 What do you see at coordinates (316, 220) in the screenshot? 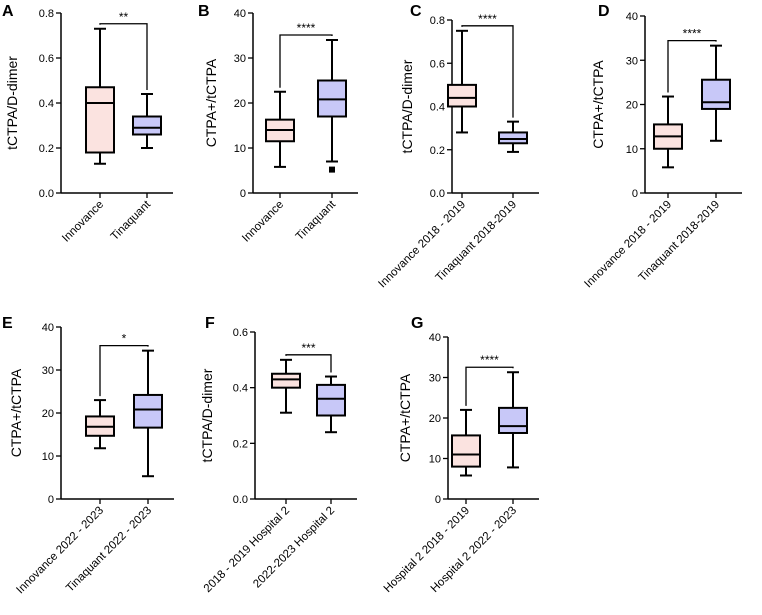
I see `category-label: Tinaquant` at bounding box center [316, 220].